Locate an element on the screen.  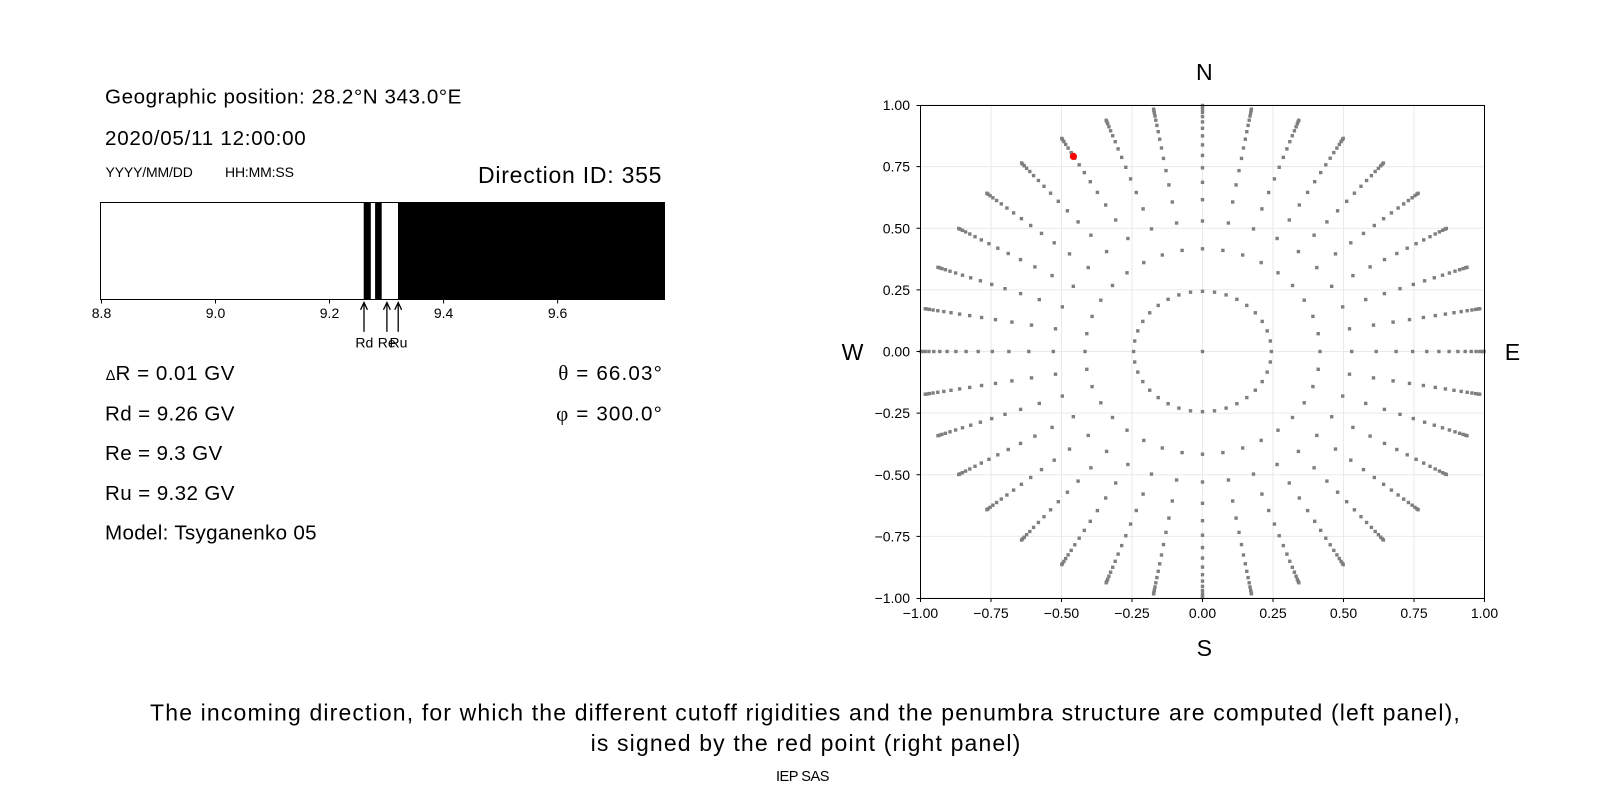
svg-text: W is located at coordinates (853, 352).